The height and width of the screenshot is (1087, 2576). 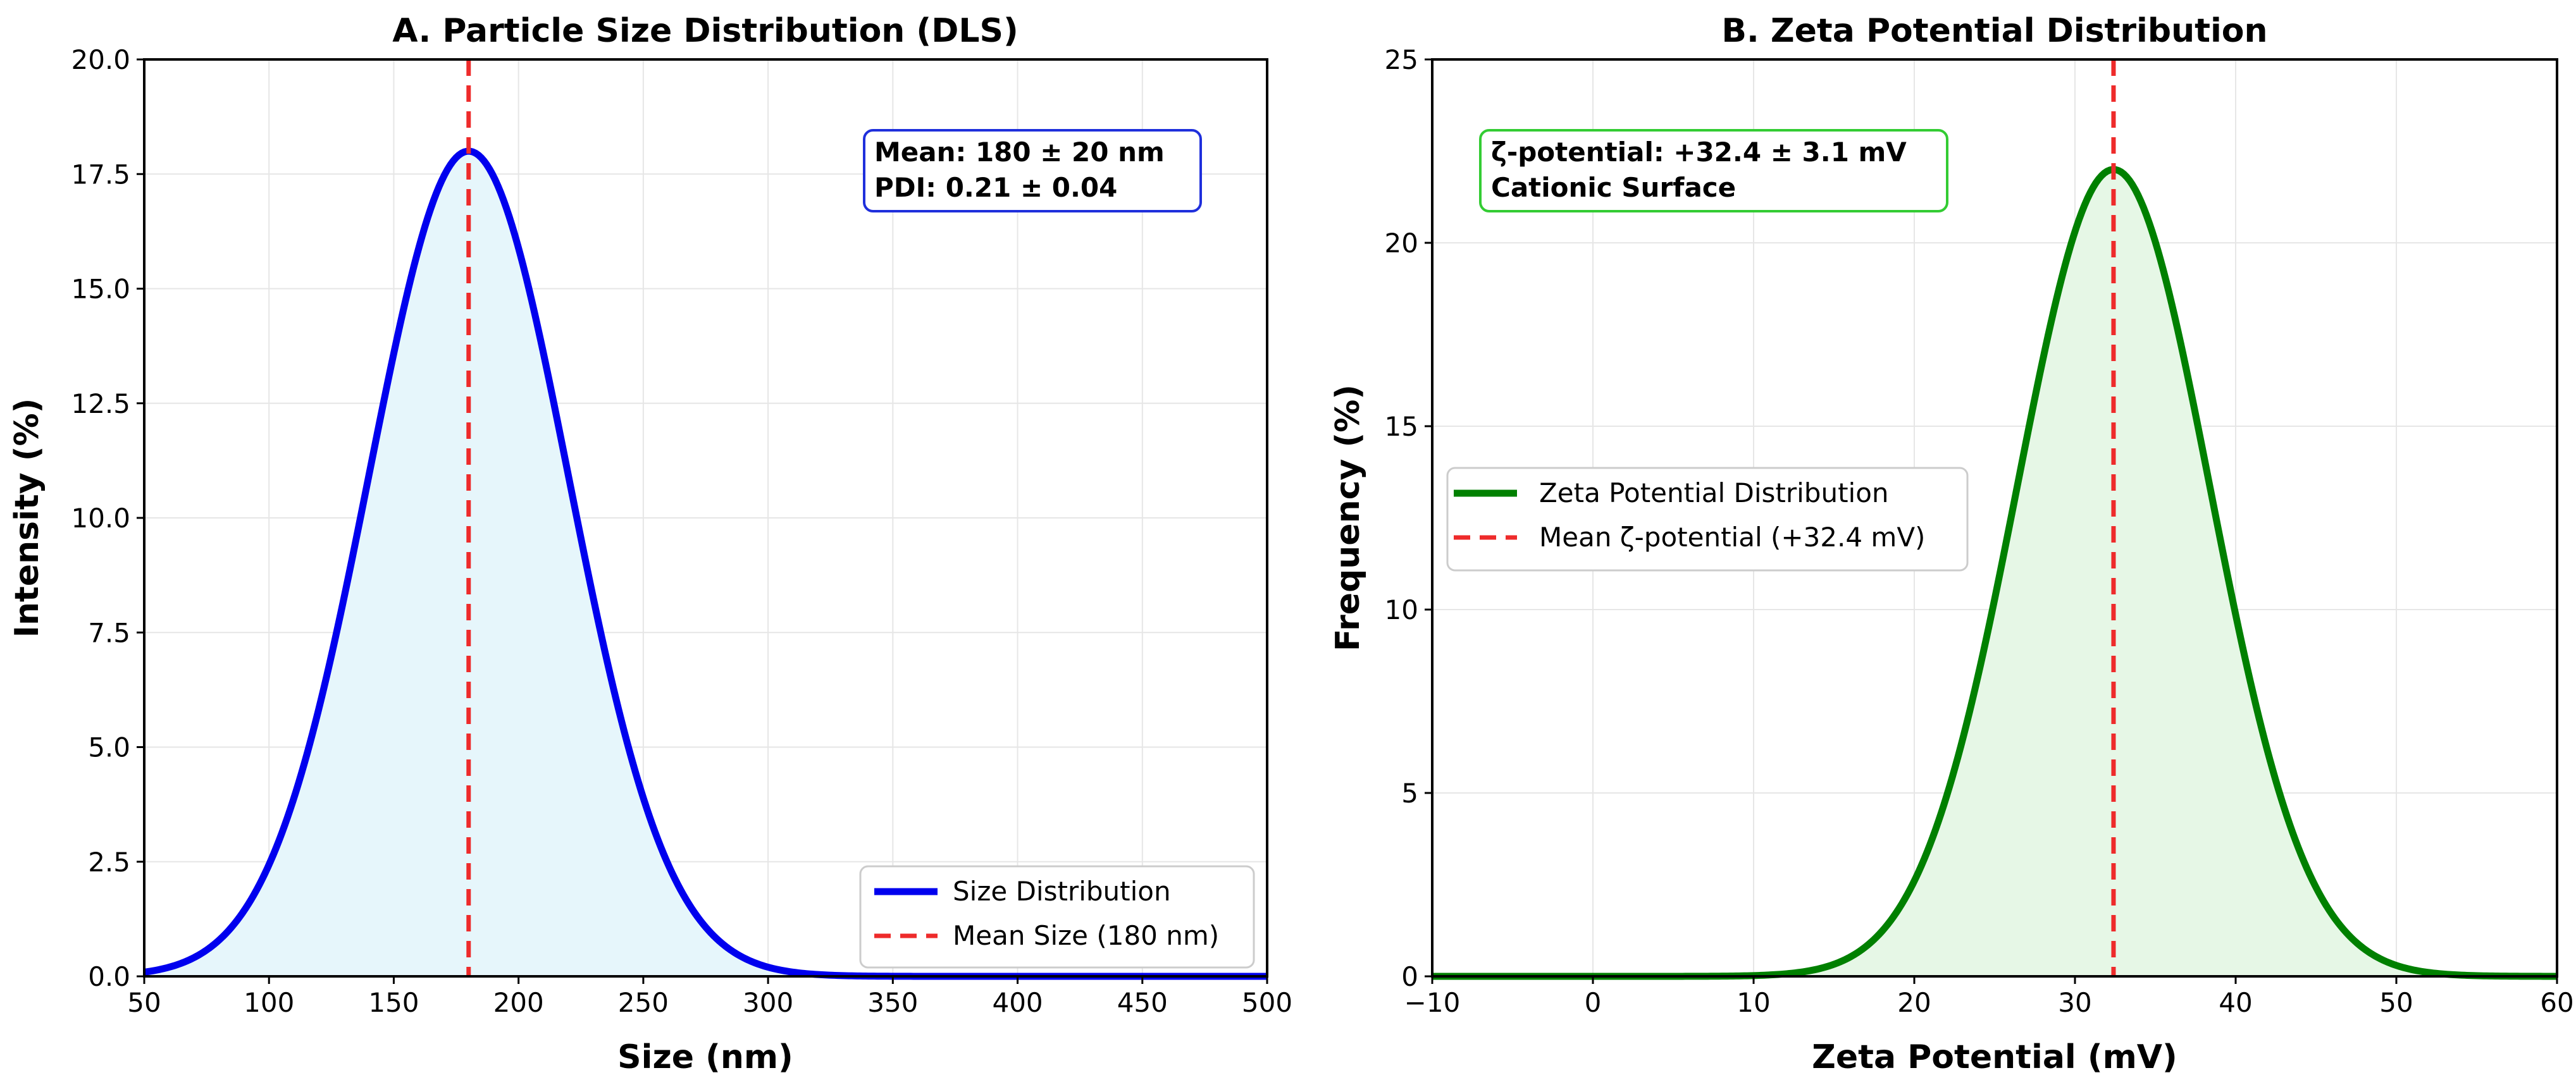 I want to click on panel-a-title: A. Particle Size Distribution (DLS), so click(x=705, y=31).